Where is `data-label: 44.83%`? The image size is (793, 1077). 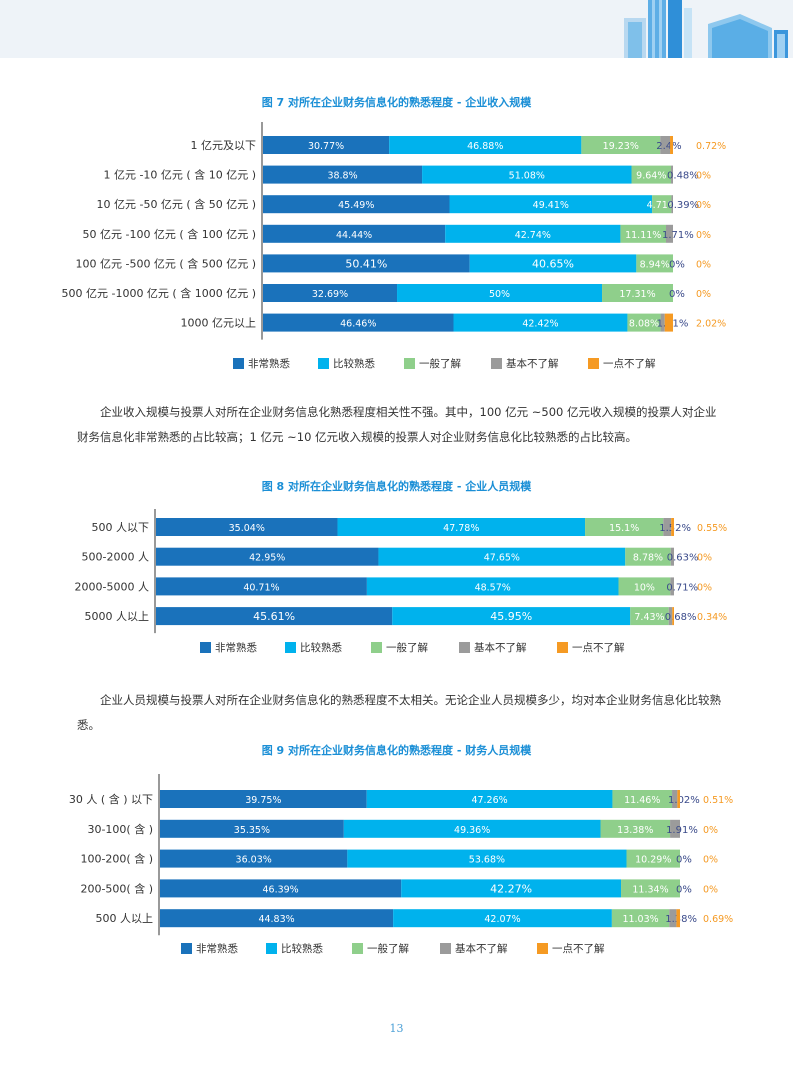
data-label: 44.83% is located at coordinates (276, 919).